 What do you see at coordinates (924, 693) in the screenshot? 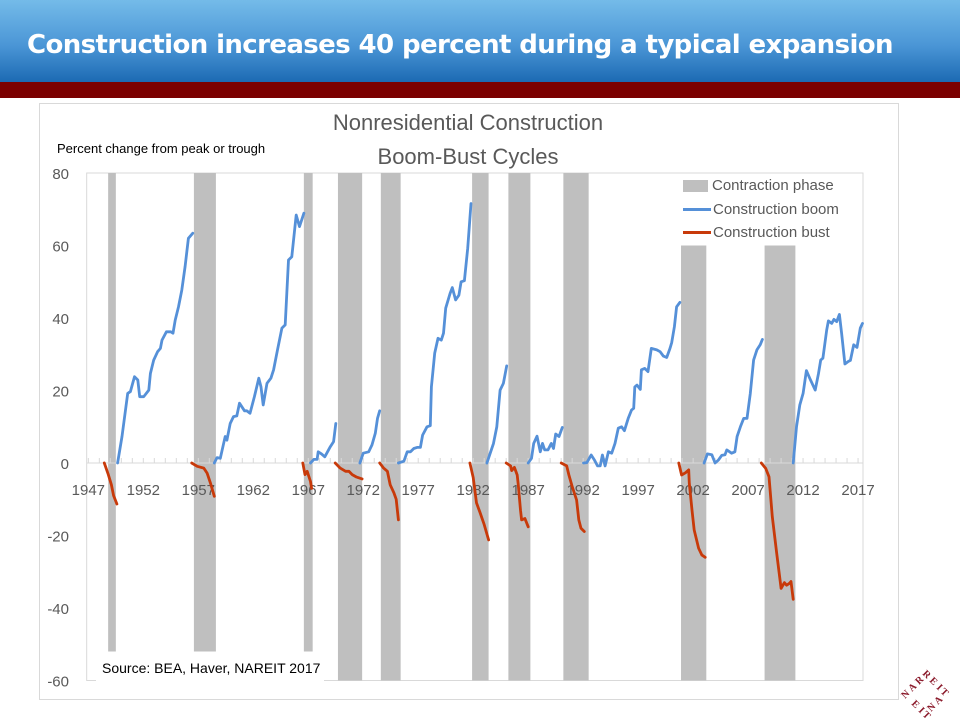
I see `nareit-logo: R E I T N A R E I T N A` at bounding box center [924, 693].